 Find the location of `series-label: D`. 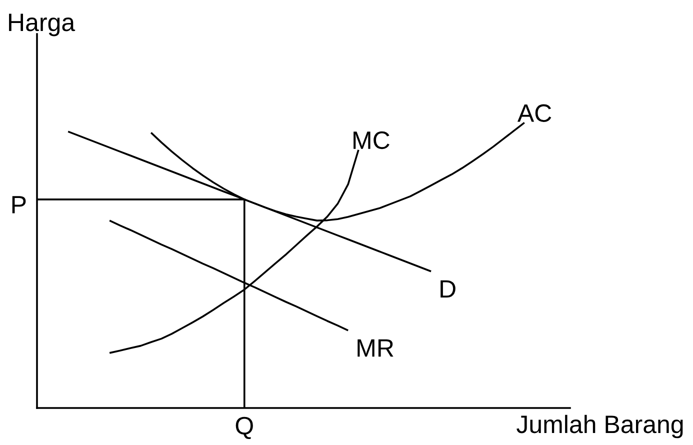

series-label: D is located at coordinates (448, 289).